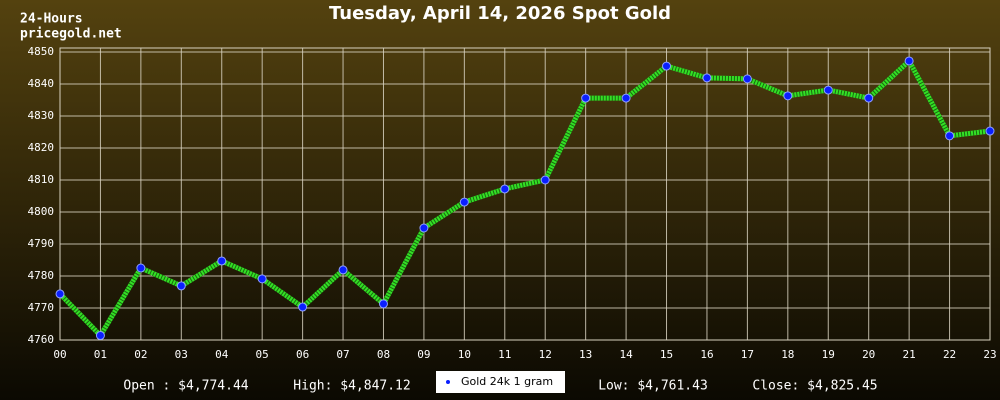 Image resolution: width=1000 pixels, height=400 pixels. What do you see at coordinates (653, 386) in the screenshot?
I see `stat-label: Low: $4,761.43` at bounding box center [653, 386].